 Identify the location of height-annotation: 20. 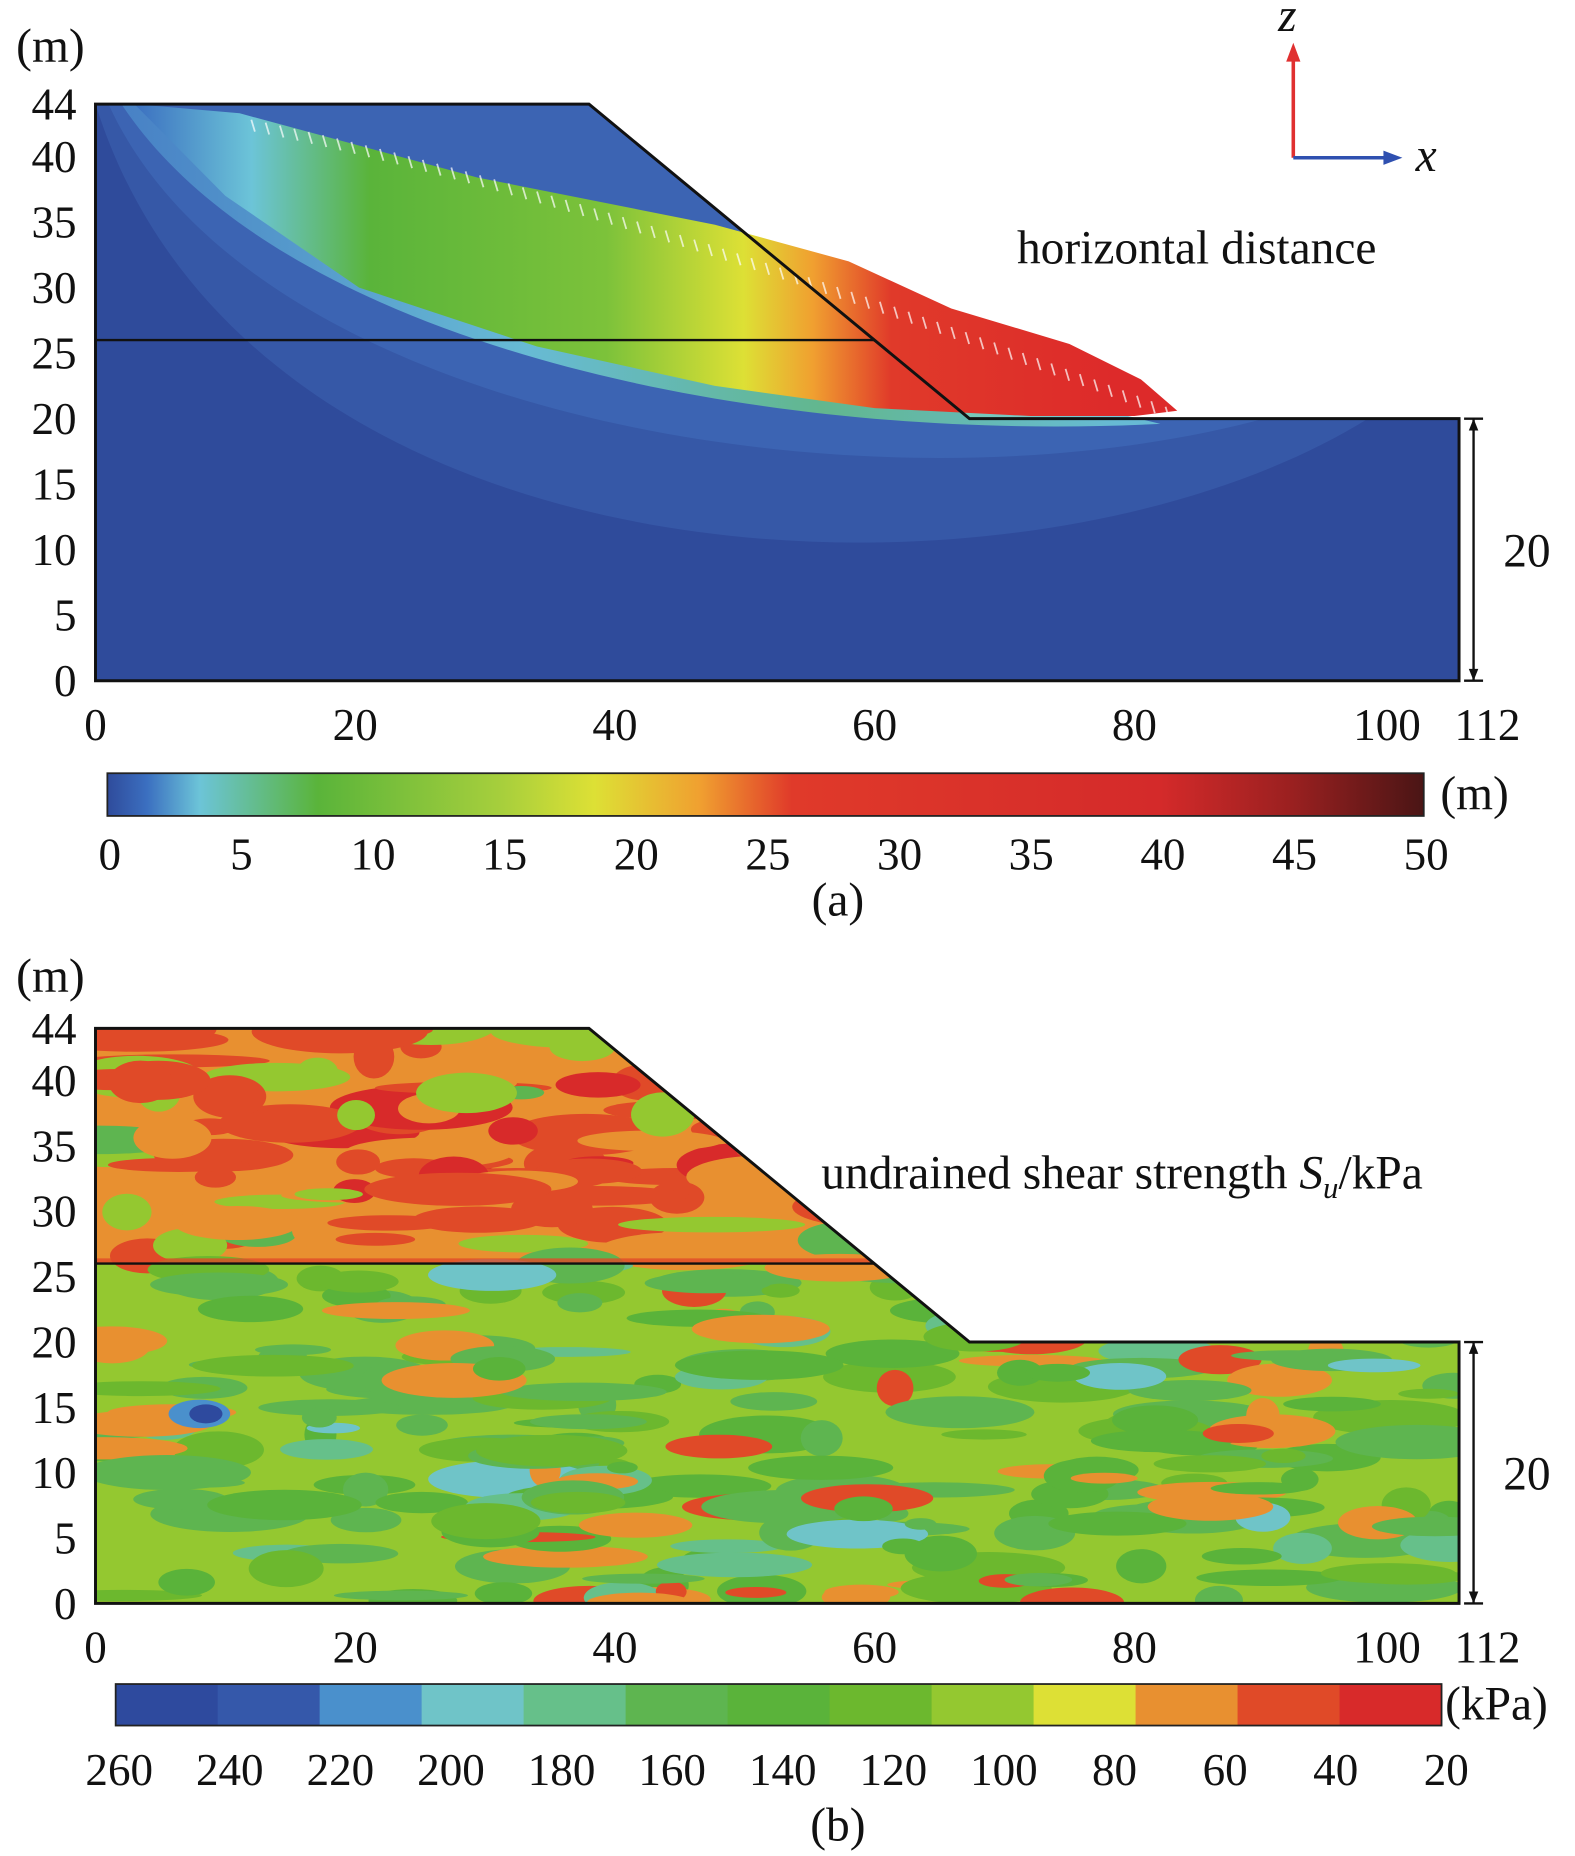
(1526, 1474).